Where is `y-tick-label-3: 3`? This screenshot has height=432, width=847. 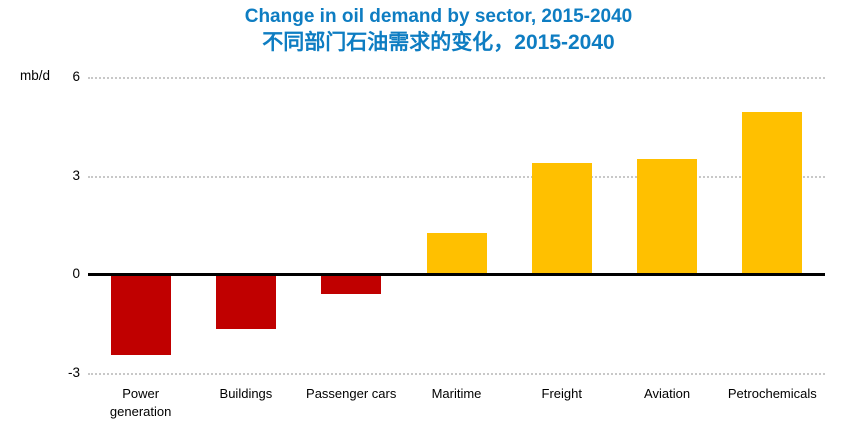
y-tick-label-3: 3 is located at coordinates (76, 175).